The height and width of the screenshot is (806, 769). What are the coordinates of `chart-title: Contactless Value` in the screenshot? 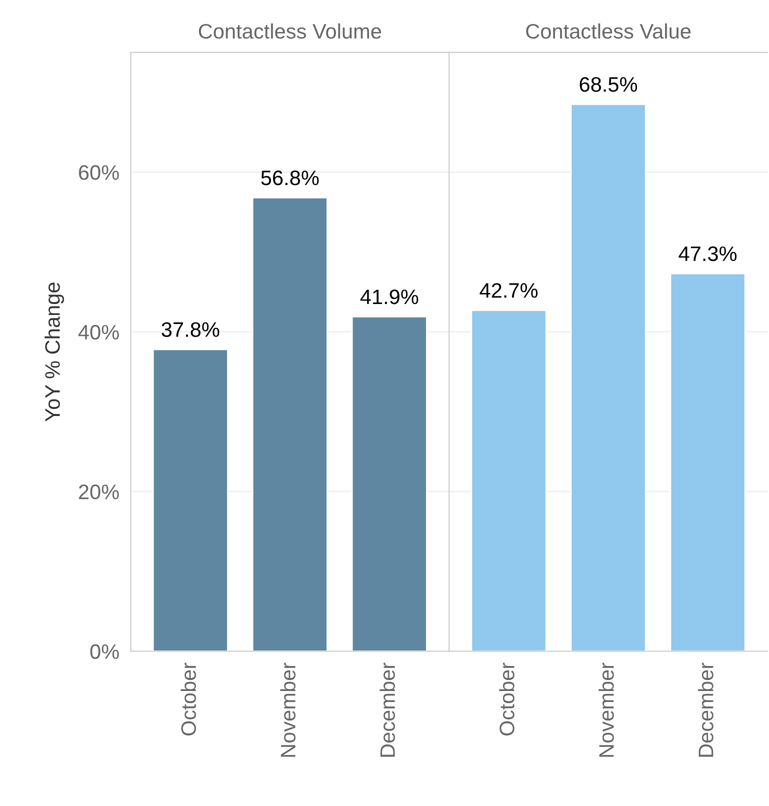 It's located at (608, 31).